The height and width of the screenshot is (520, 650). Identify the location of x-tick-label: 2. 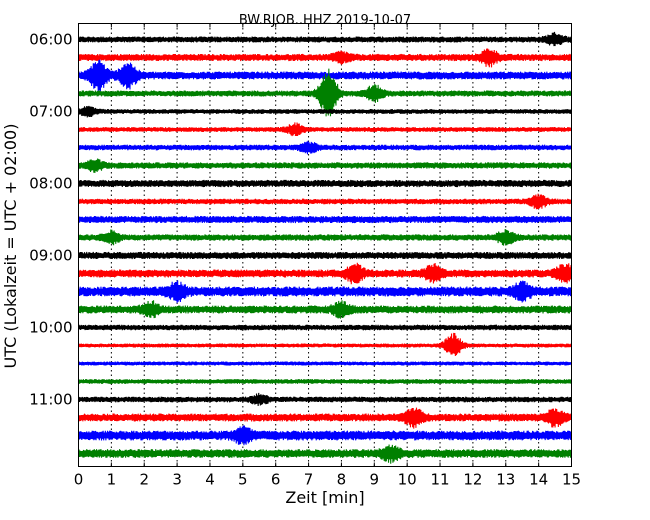
(144, 480).